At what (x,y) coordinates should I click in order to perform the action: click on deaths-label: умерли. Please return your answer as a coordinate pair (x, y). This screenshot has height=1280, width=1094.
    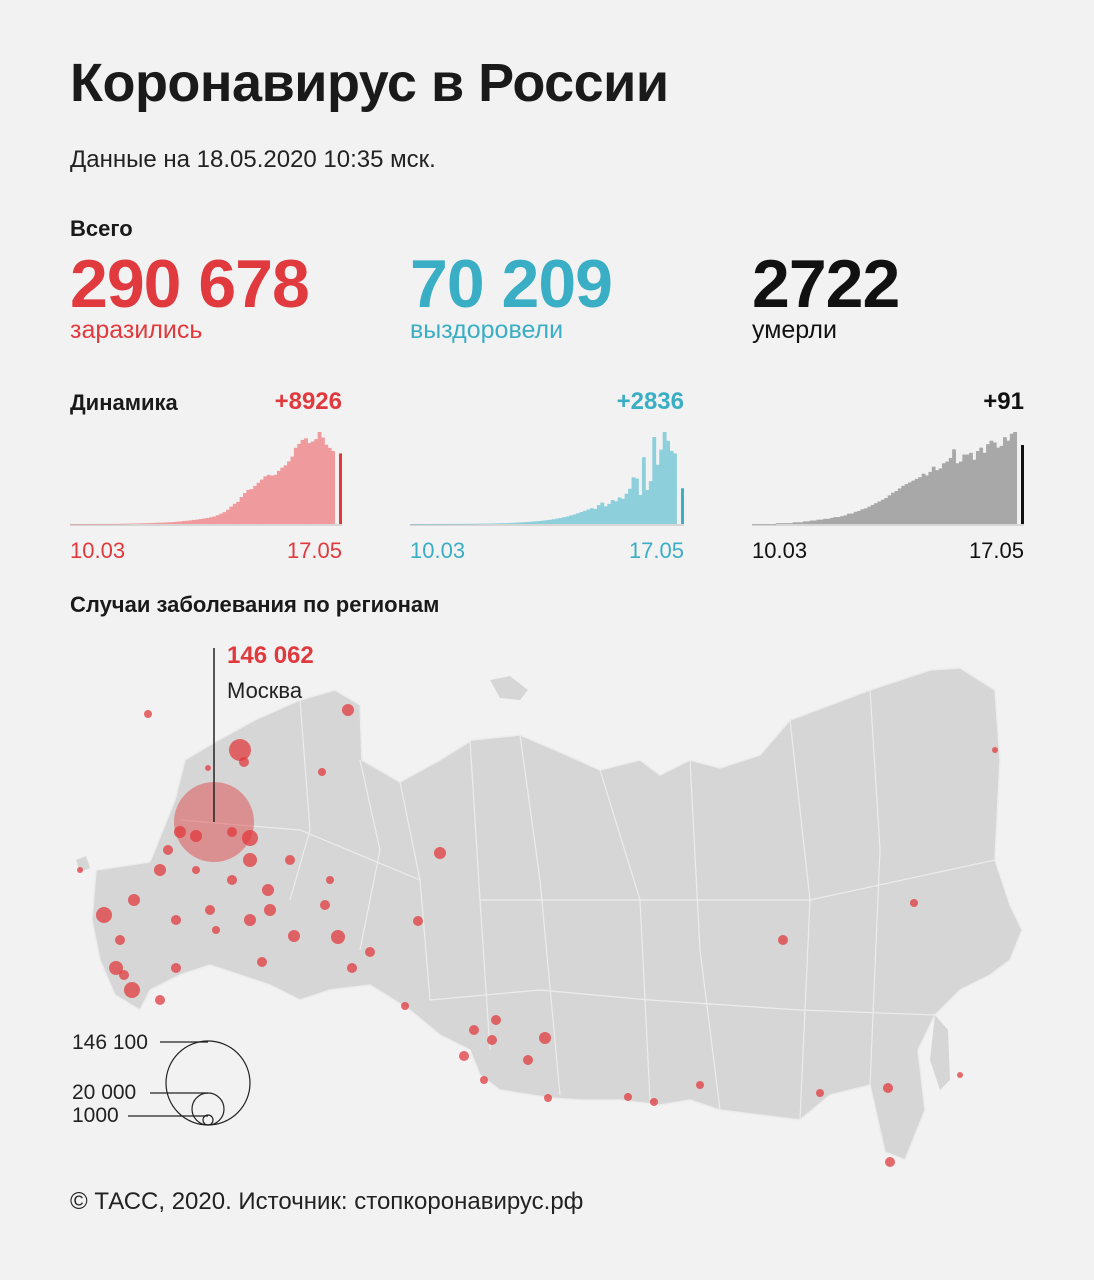
    Looking at the image, I should click on (794, 330).